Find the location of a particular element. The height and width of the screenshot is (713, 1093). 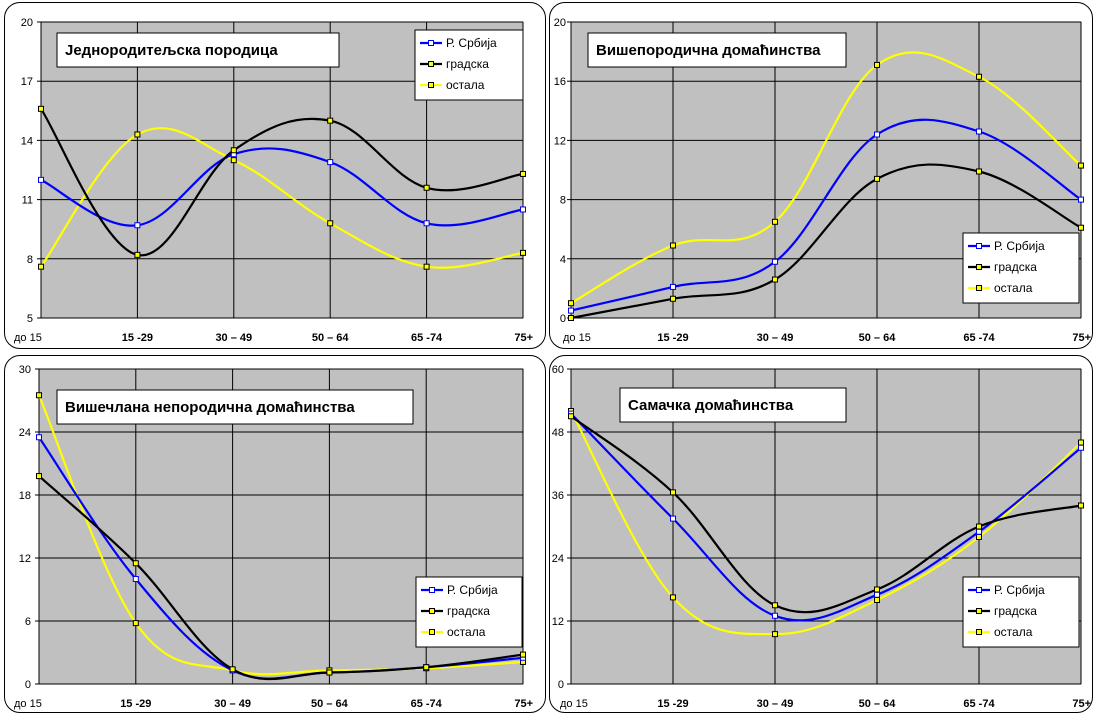

y-tick-label: 4 is located at coordinates (563, 260).